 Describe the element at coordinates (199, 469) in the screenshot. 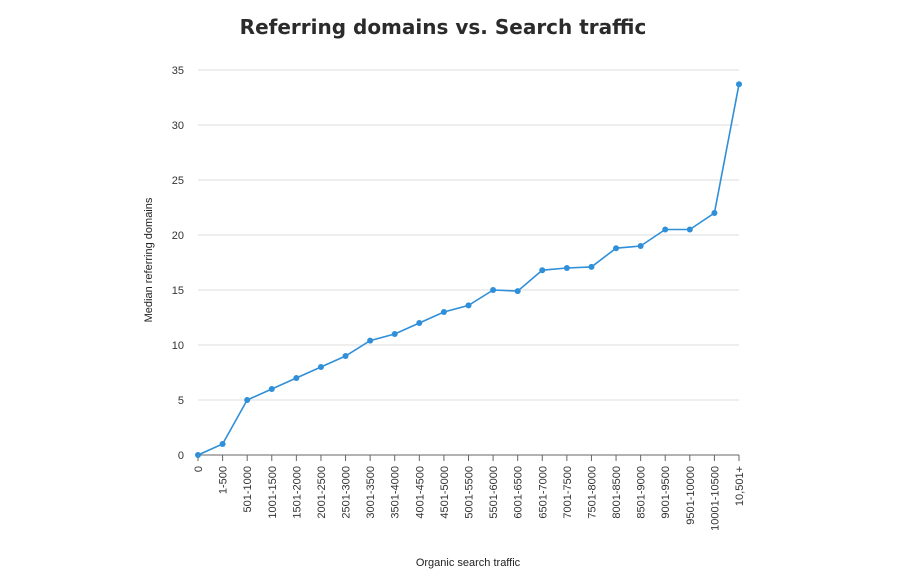

I see `x-tick-label: 0` at that location.